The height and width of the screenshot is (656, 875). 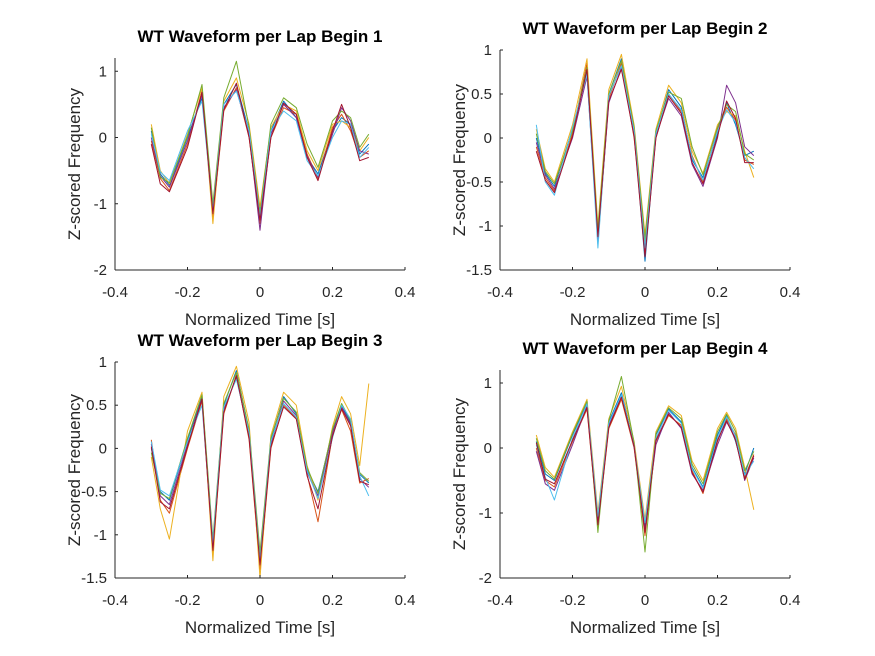 I want to click on subplot-1-x-tick-label: 0.4, so click(x=405, y=292).